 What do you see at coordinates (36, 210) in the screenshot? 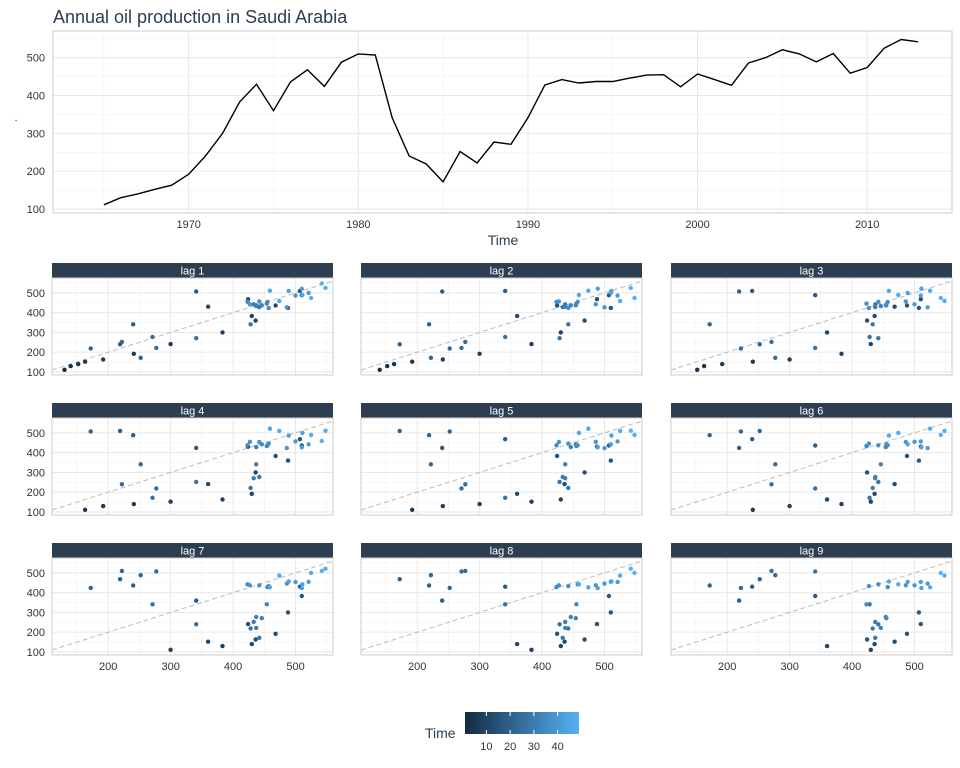
I see `main-y-tick-label: 100` at bounding box center [36, 210].